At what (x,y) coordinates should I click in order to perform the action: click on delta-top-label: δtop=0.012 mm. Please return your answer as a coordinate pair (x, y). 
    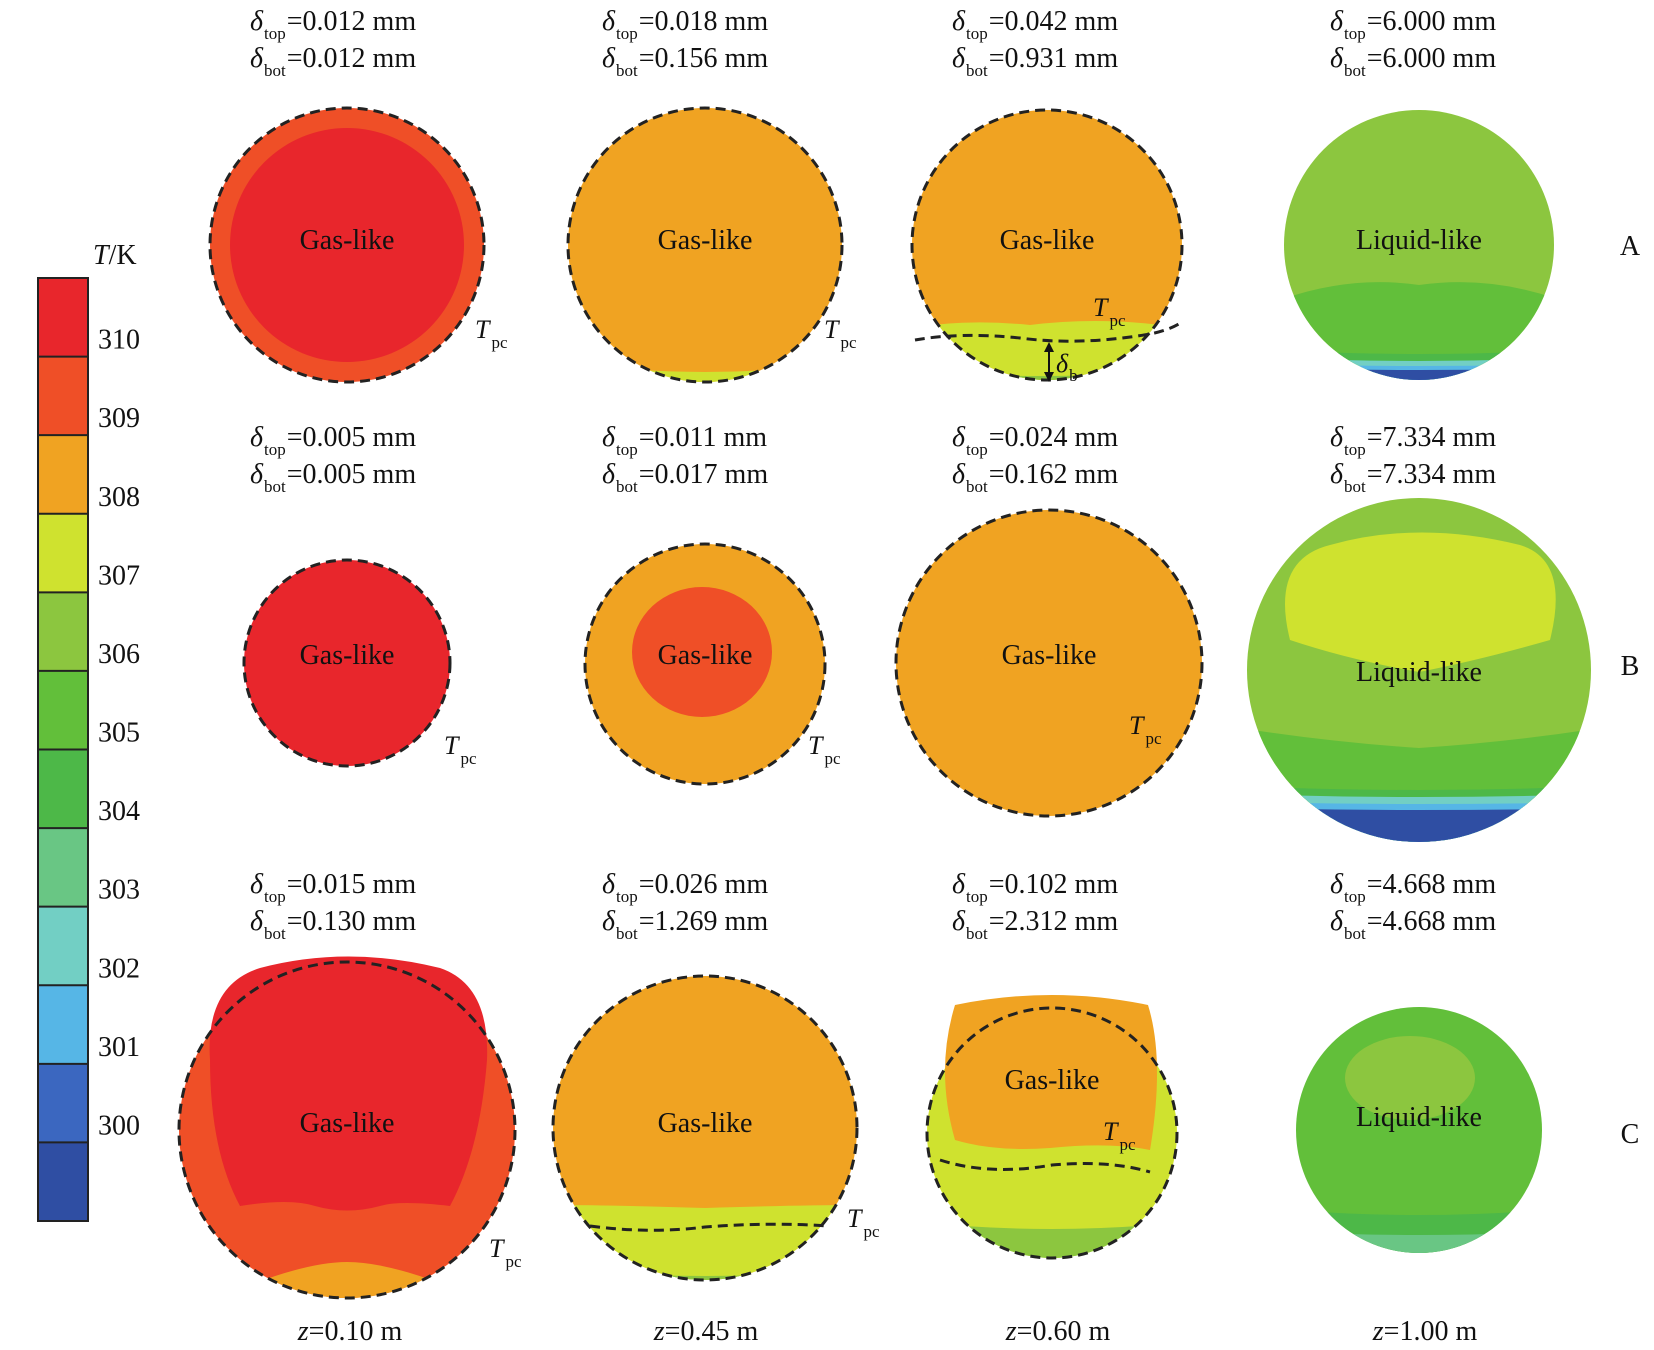
    Looking at the image, I should click on (333, 24).